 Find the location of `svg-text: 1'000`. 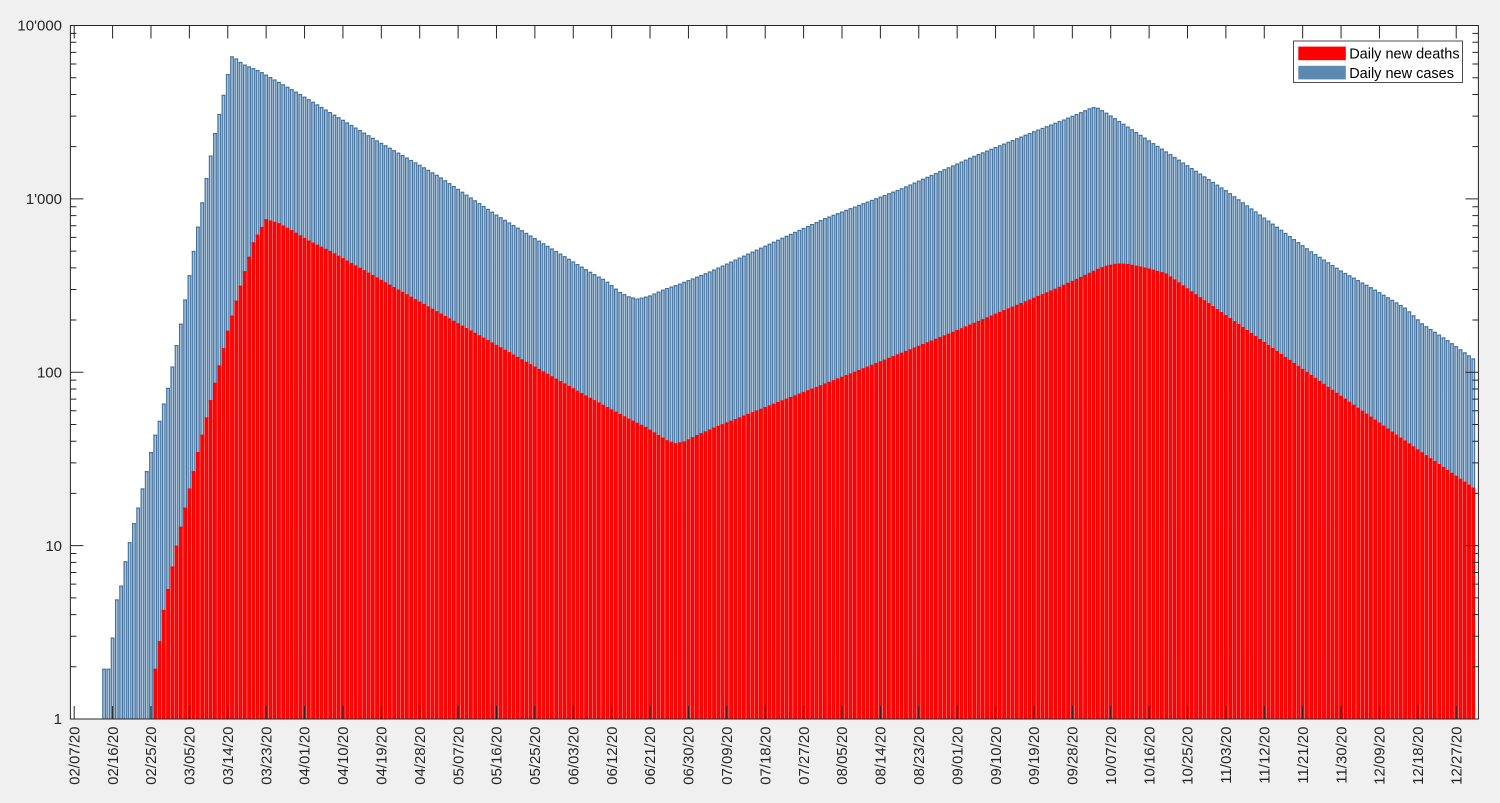

svg-text: 1'000 is located at coordinates (44, 199).